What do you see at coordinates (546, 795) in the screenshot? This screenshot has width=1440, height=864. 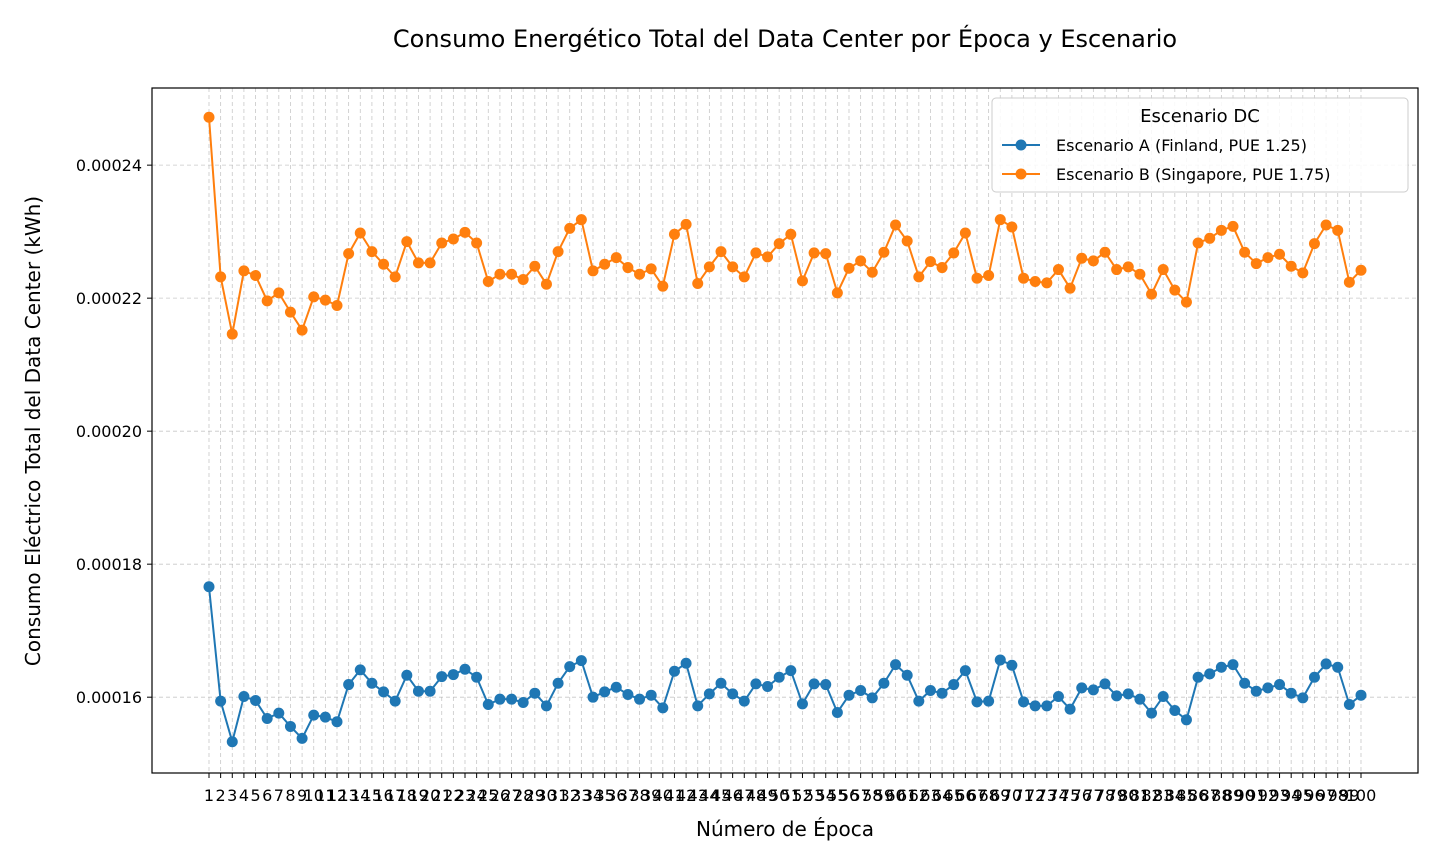 I see `x-tick-label: 30` at bounding box center [546, 795].